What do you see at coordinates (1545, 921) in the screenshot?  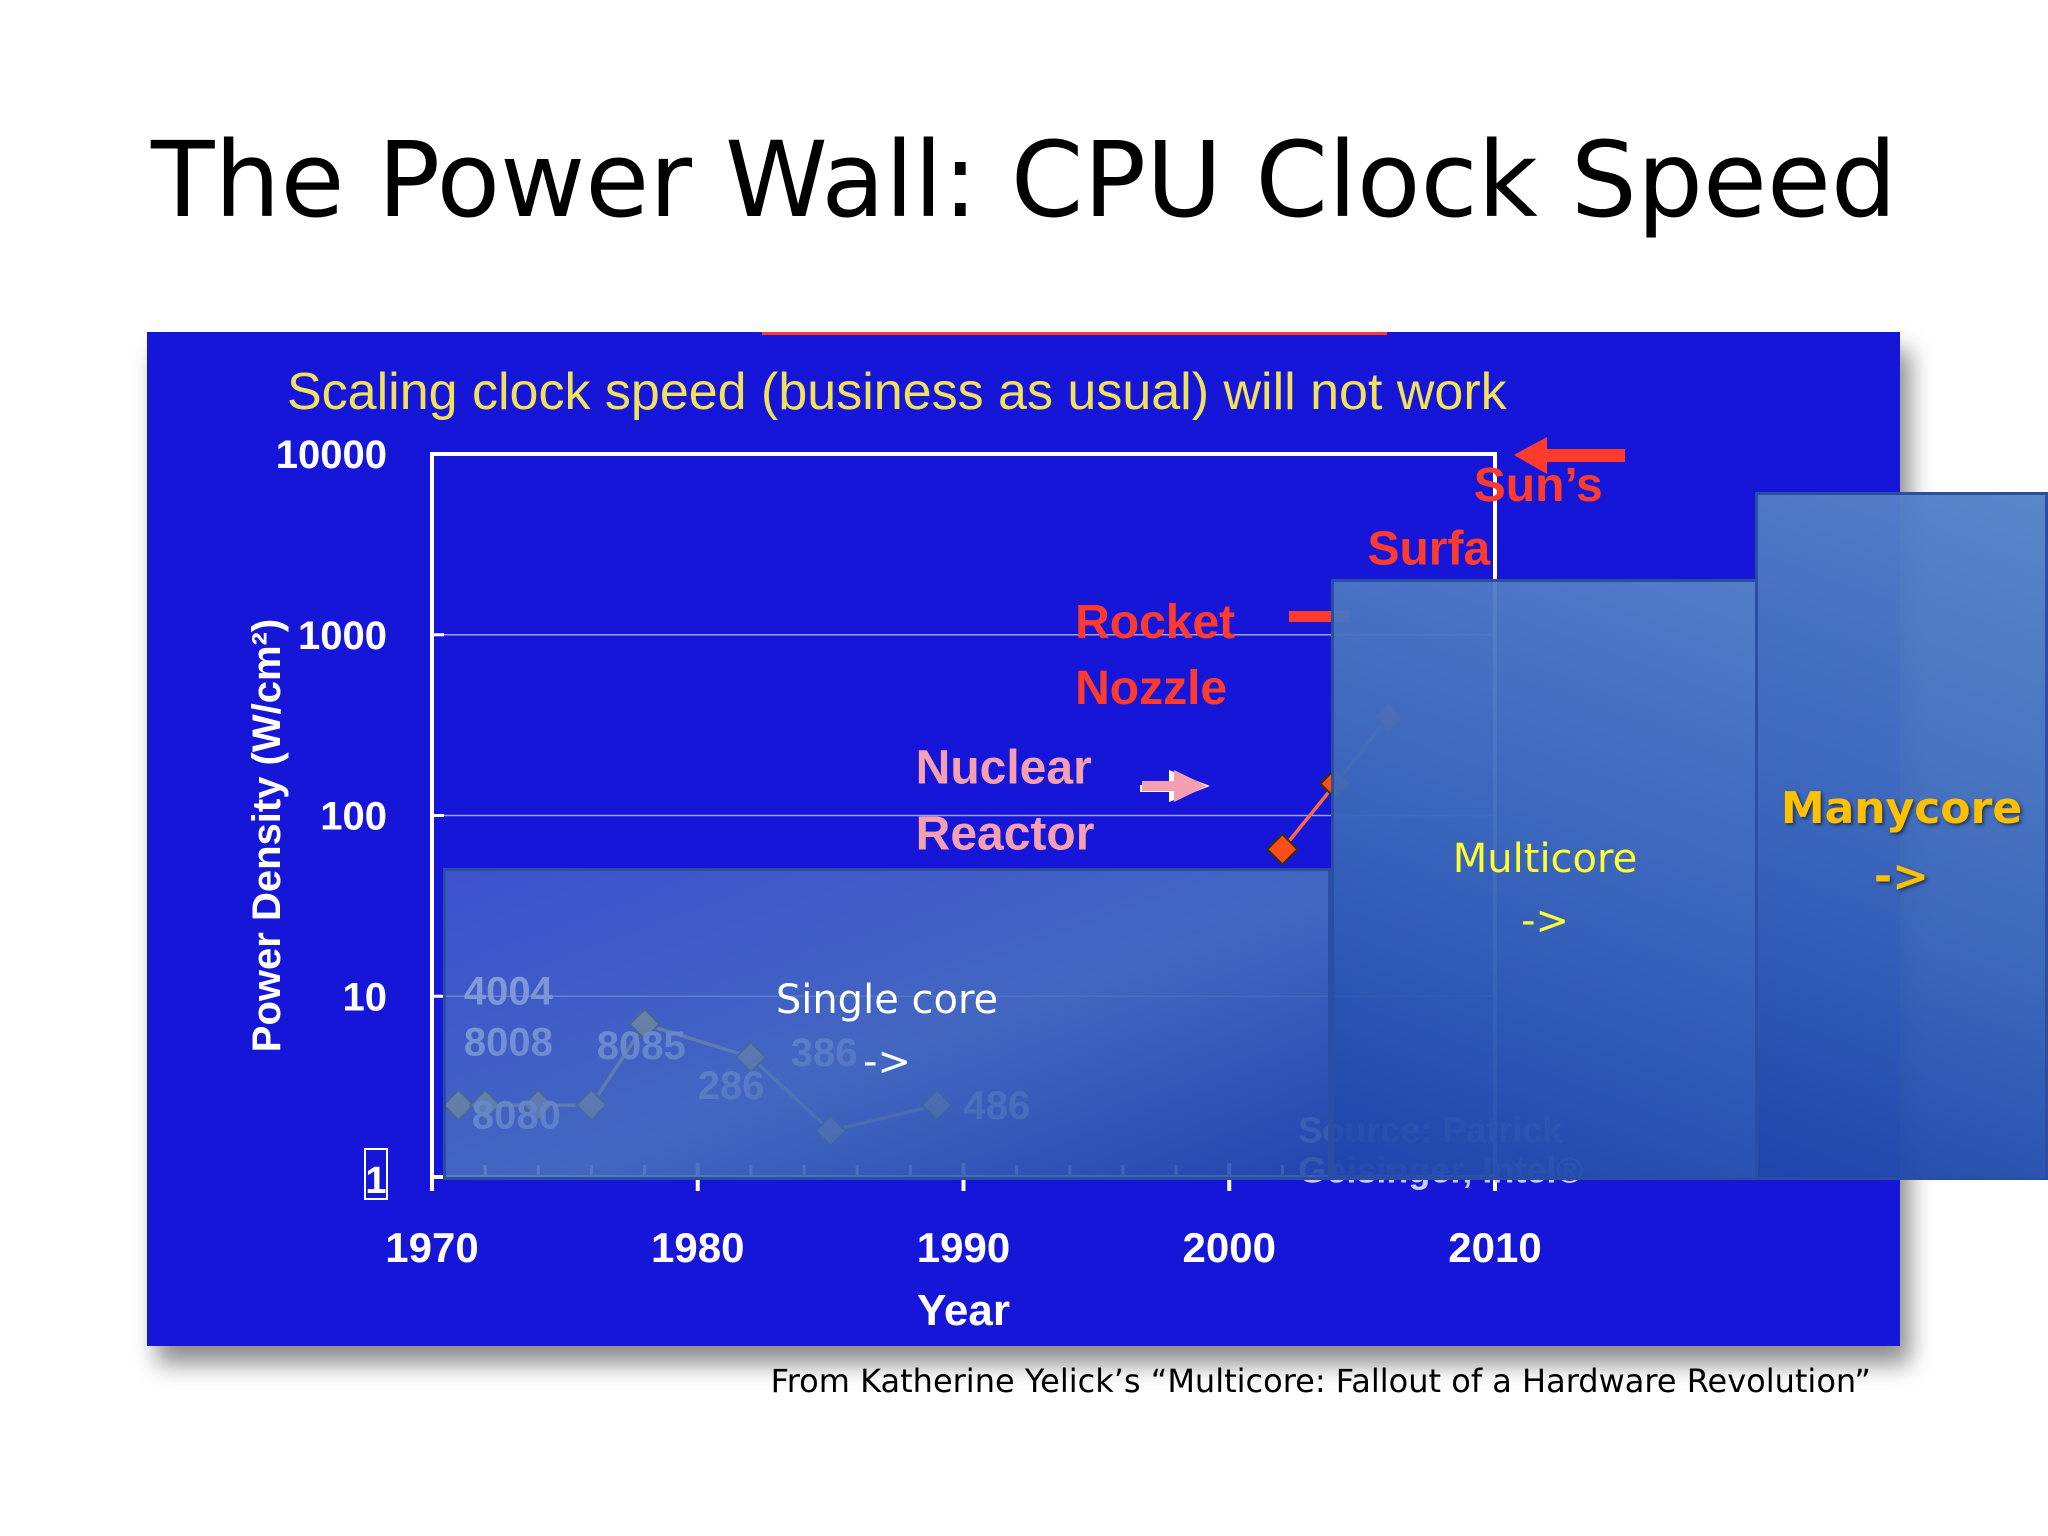 I see `multicore-arrow: ->` at bounding box center [1545, 921].